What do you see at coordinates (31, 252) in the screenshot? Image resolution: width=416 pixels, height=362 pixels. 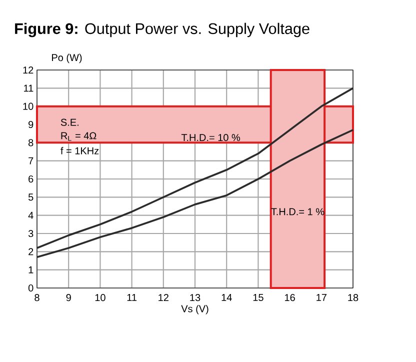 I see `y-tick-label: 2` at bounding box center [31, 252].